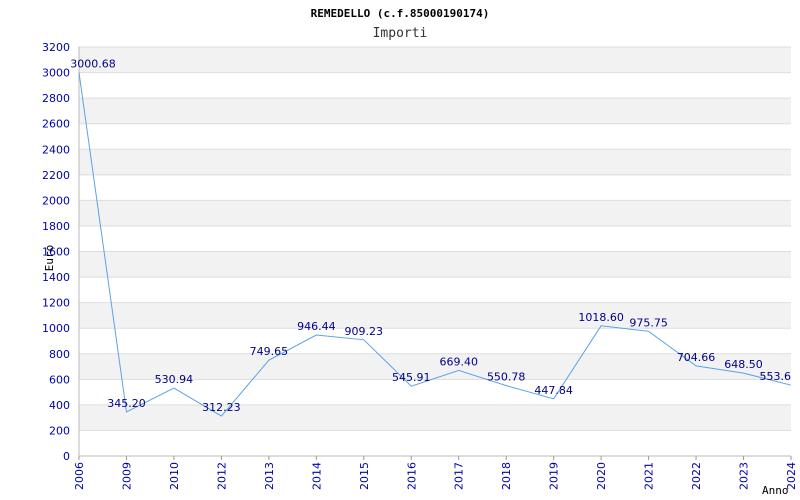 The width and height of the screenshot is (800, 500). Describe the element at coordinates (59, 379) in the screenshot. I see `y-tick-label: 600` at that location.